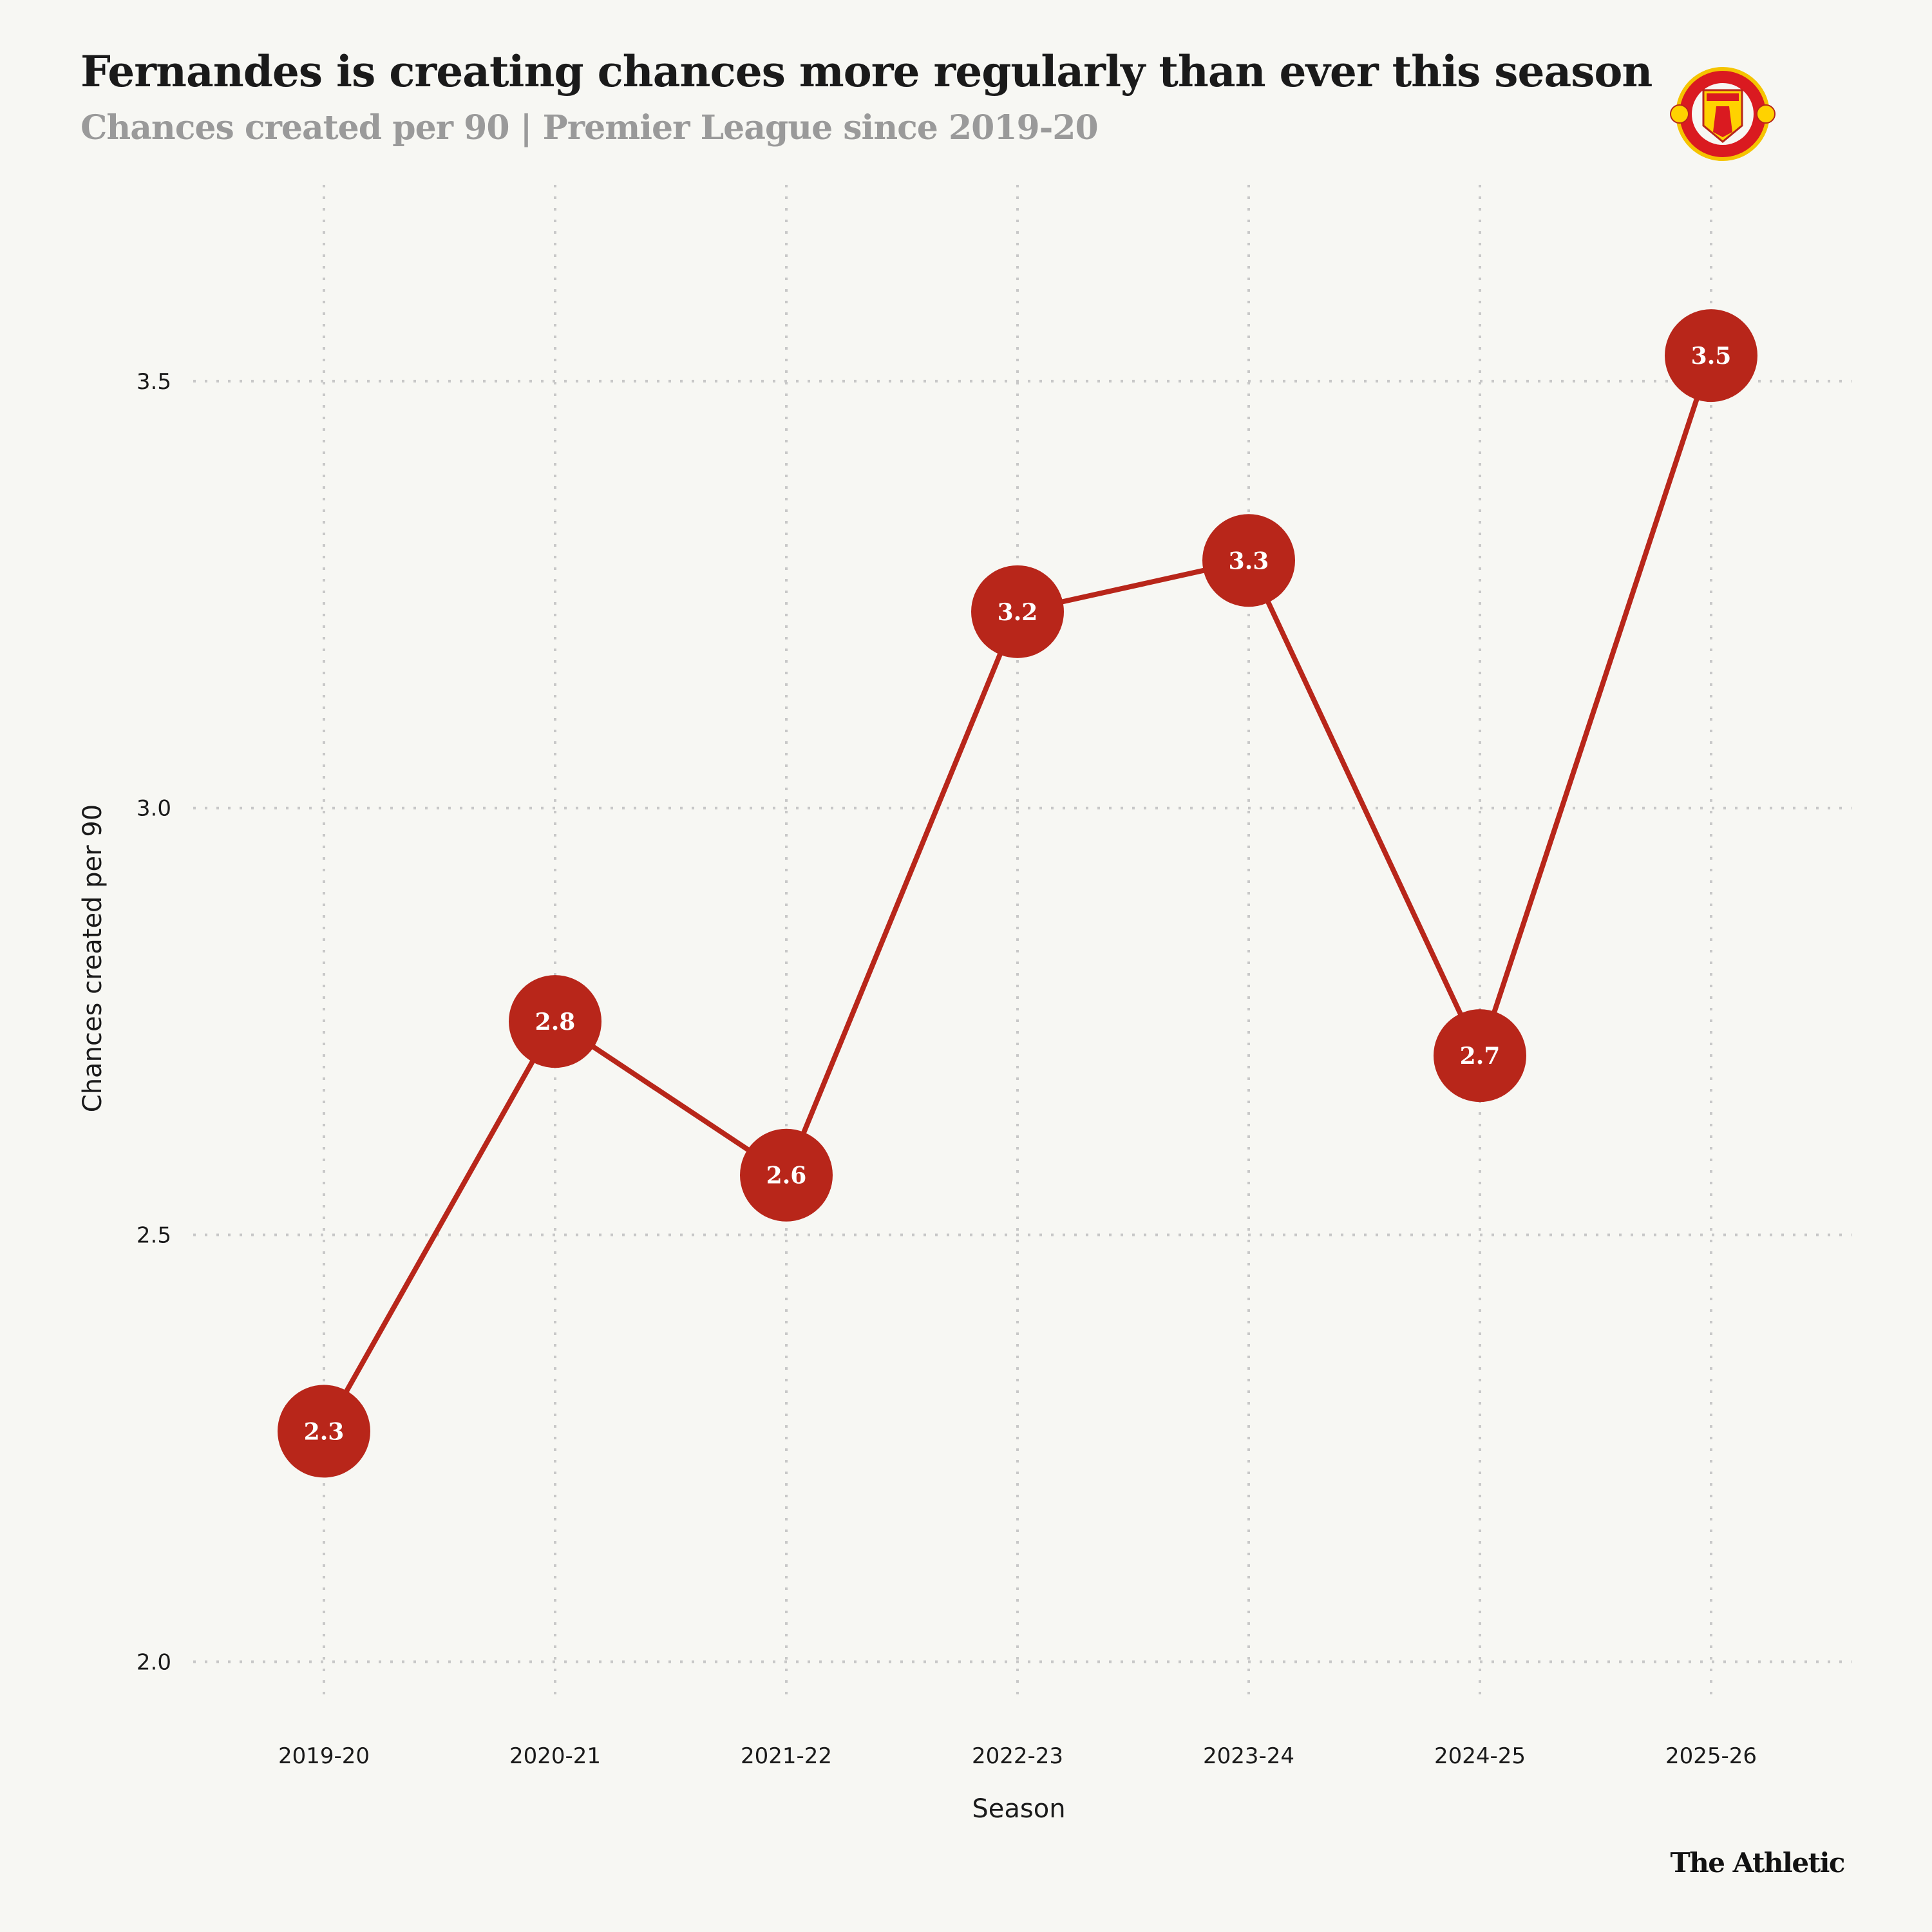  Describe the element at coordinates (154, 1022) in the screenshot. I see `y-axis-ticks: 2.0 2.5 3.0 3.5` at that location.